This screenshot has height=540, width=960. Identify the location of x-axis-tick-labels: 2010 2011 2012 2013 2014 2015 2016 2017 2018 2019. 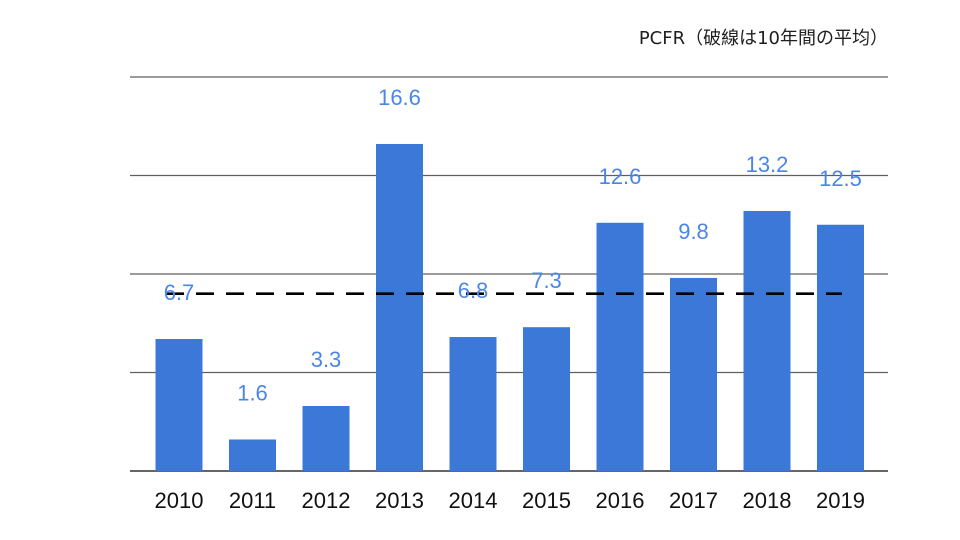
(510, 500).